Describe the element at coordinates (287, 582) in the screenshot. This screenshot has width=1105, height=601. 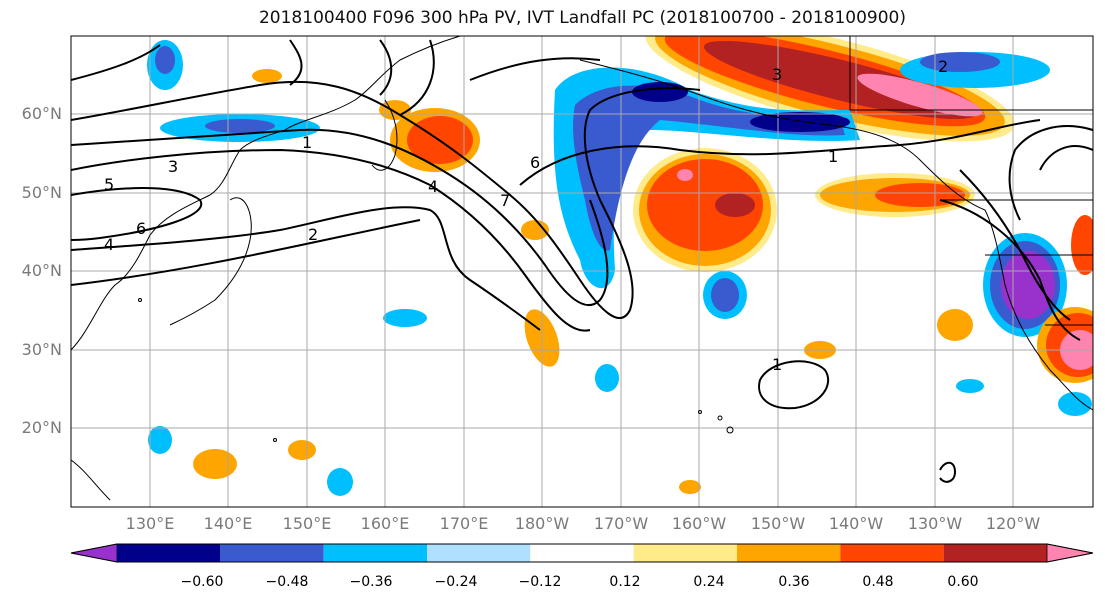
I see `colorbar-tick: −0.48` at that location.